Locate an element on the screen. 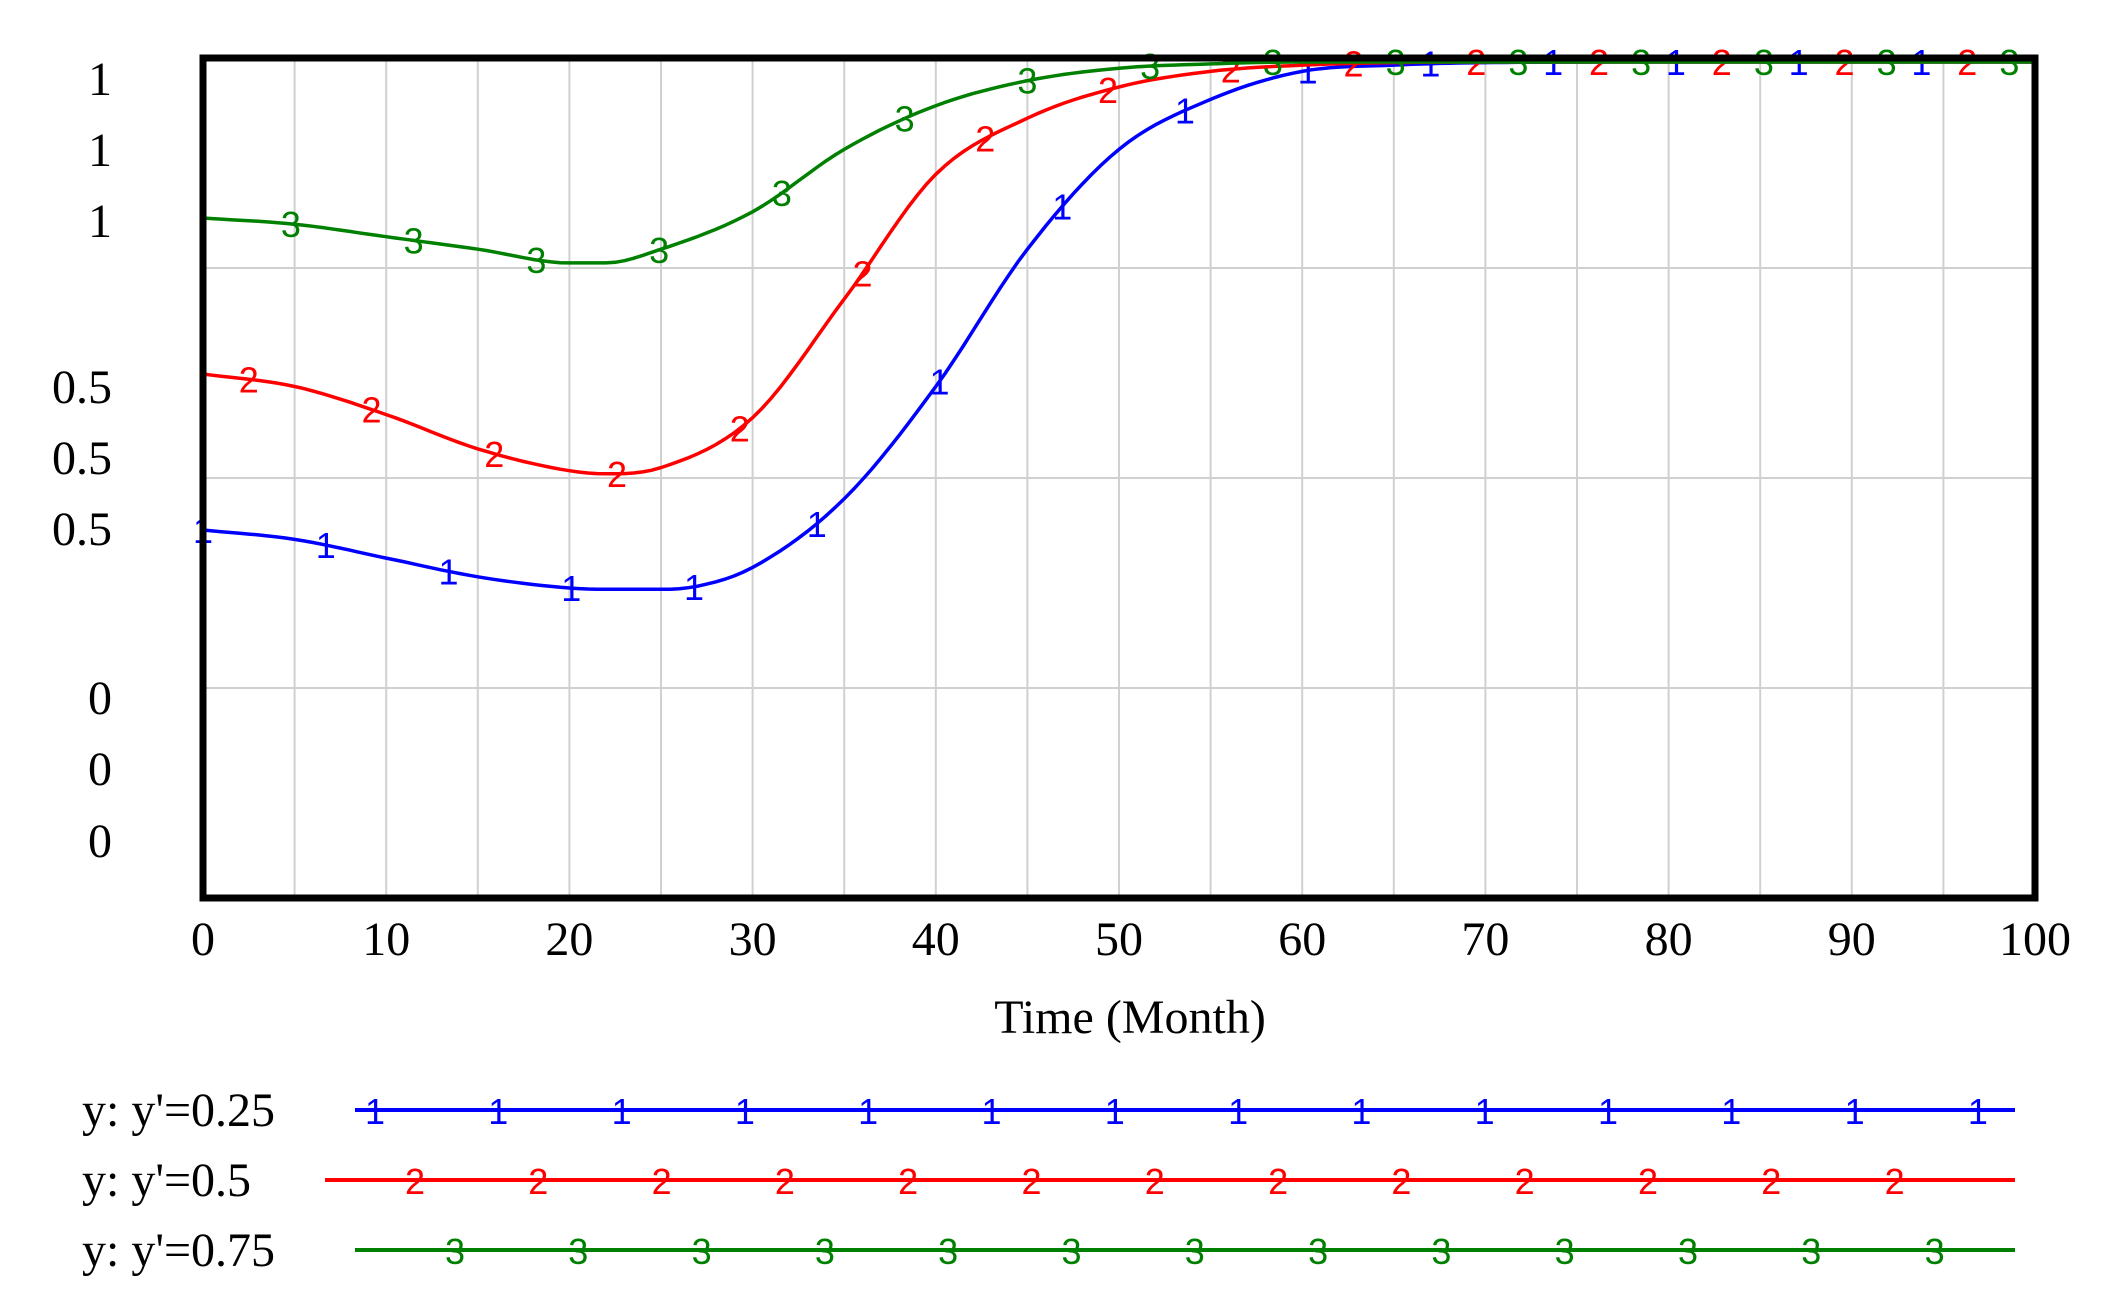 This screenshot has height=1307, width=2113. x-tick-label: 70 is located at coordinates (1485, 939).